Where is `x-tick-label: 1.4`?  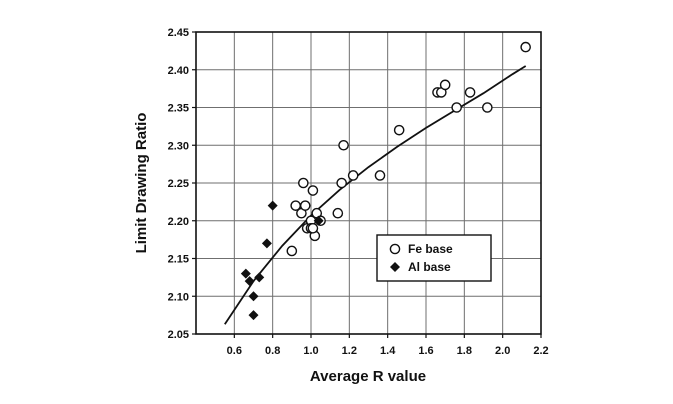
x-tick-label: 1.4 is located at coordinates (388, 351).